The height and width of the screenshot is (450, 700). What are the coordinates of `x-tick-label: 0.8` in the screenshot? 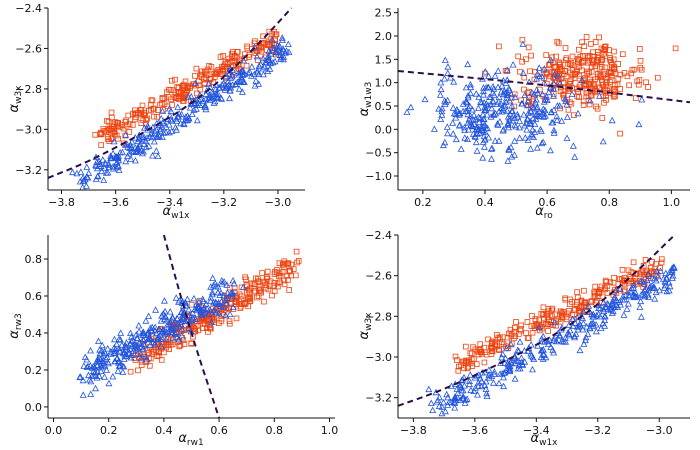 It's located at (275, 430).